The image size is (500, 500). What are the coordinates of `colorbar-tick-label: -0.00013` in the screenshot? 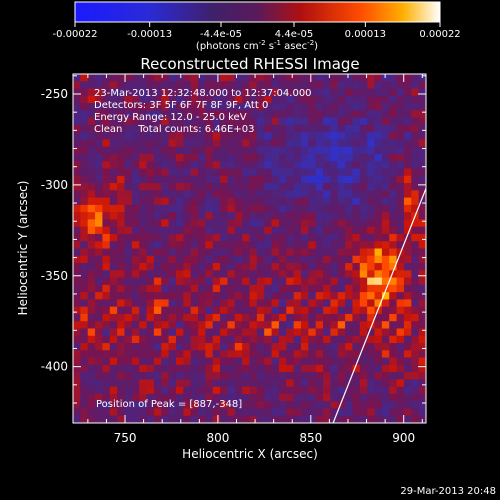 It's located at (149, 34).